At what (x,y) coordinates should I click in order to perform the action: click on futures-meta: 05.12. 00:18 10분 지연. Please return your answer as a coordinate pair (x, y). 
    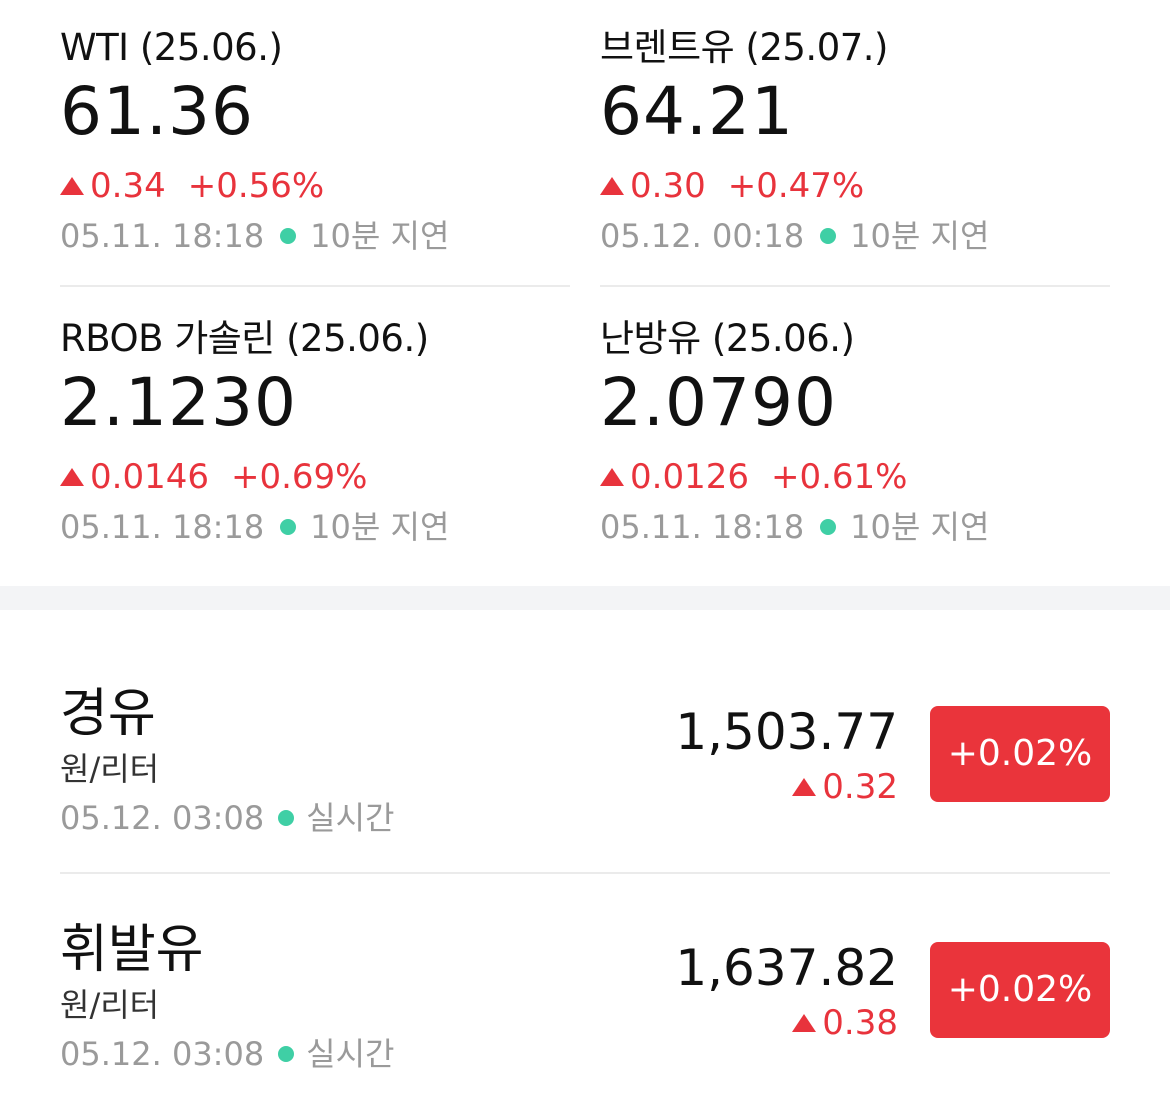
    Looking at the image, I should click on (794, 236).